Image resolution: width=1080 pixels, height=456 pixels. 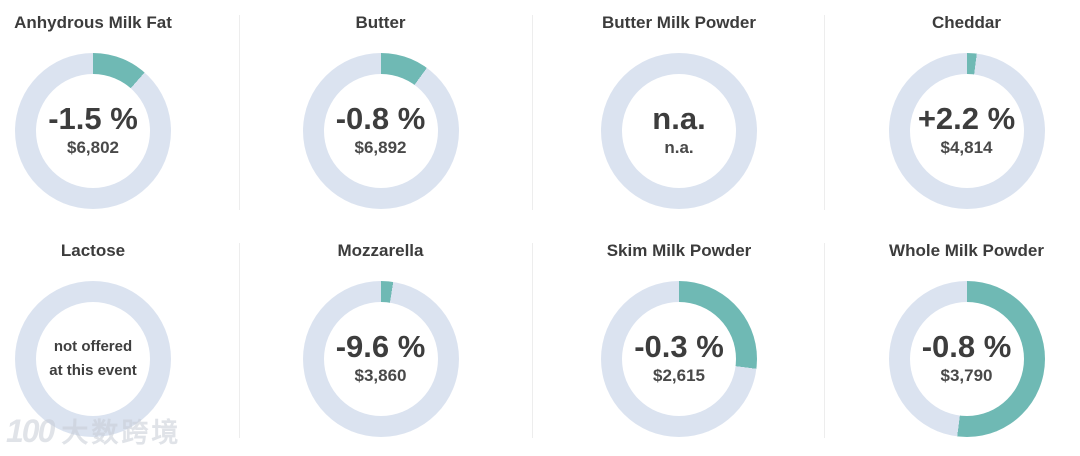 I want to click on card-content: Lactose not offered at this event, so click(x=106, y=332).